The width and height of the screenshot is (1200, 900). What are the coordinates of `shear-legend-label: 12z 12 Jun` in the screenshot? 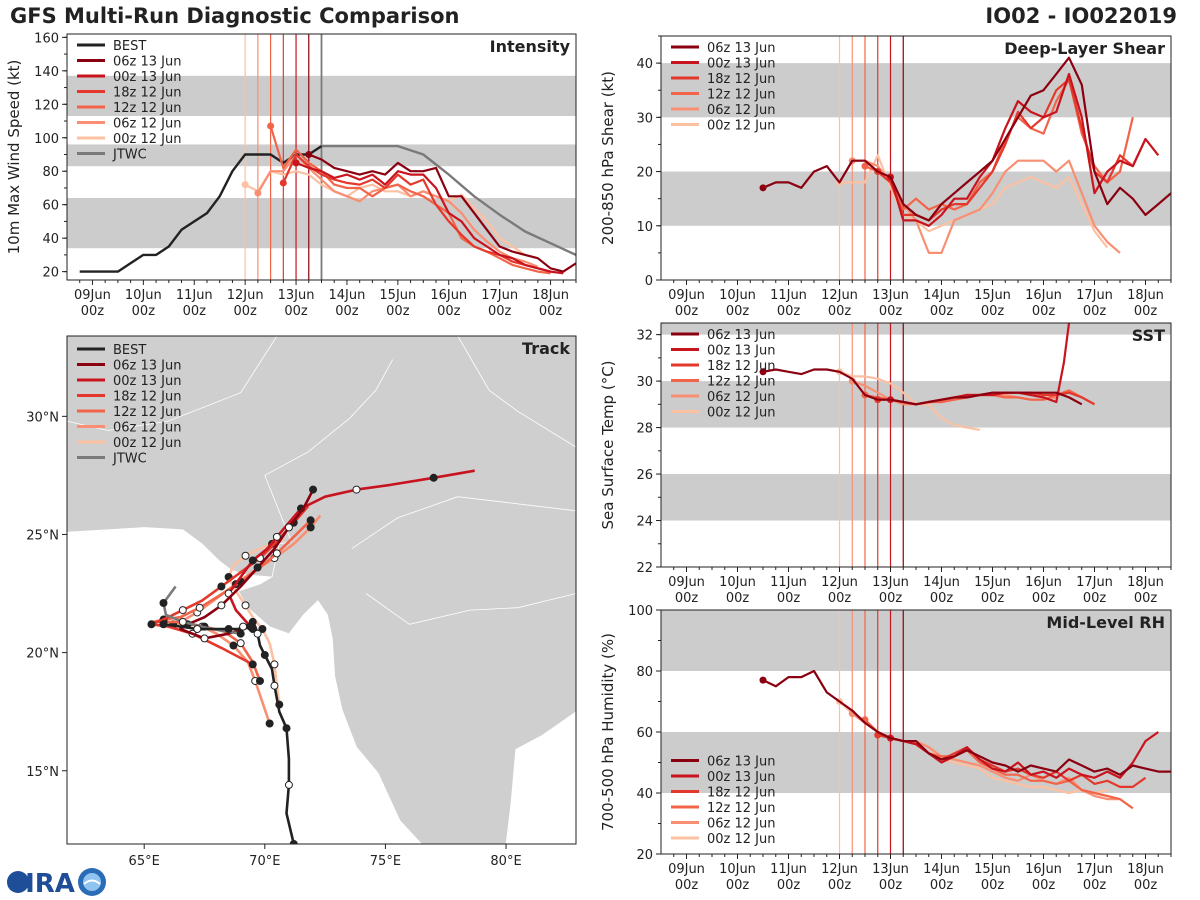 It's located at (741, 95).